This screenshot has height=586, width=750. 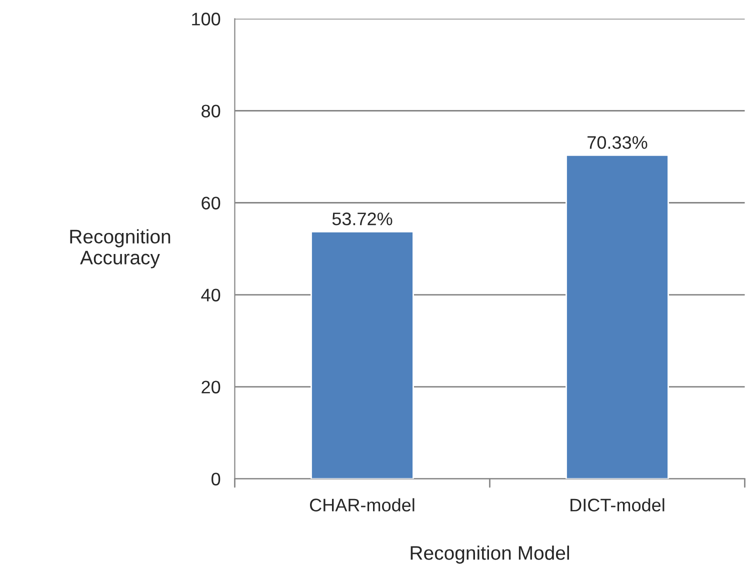 I want to click on y-tick-label: 100, so click(x=206, y=19).